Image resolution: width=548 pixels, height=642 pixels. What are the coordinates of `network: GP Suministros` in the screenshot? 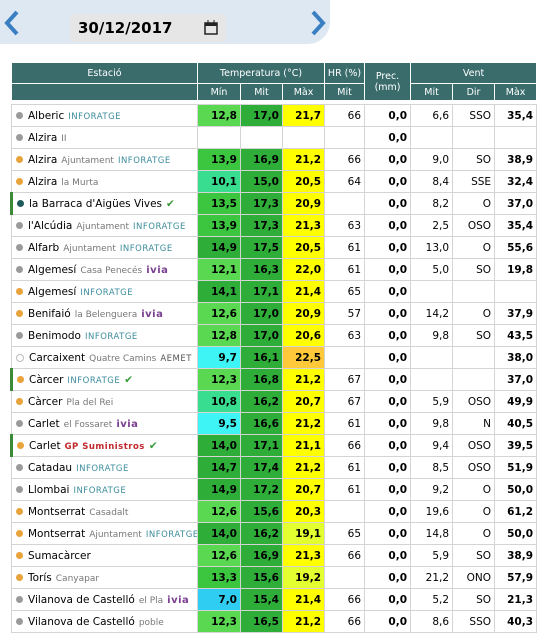 It's located at (104, 446).